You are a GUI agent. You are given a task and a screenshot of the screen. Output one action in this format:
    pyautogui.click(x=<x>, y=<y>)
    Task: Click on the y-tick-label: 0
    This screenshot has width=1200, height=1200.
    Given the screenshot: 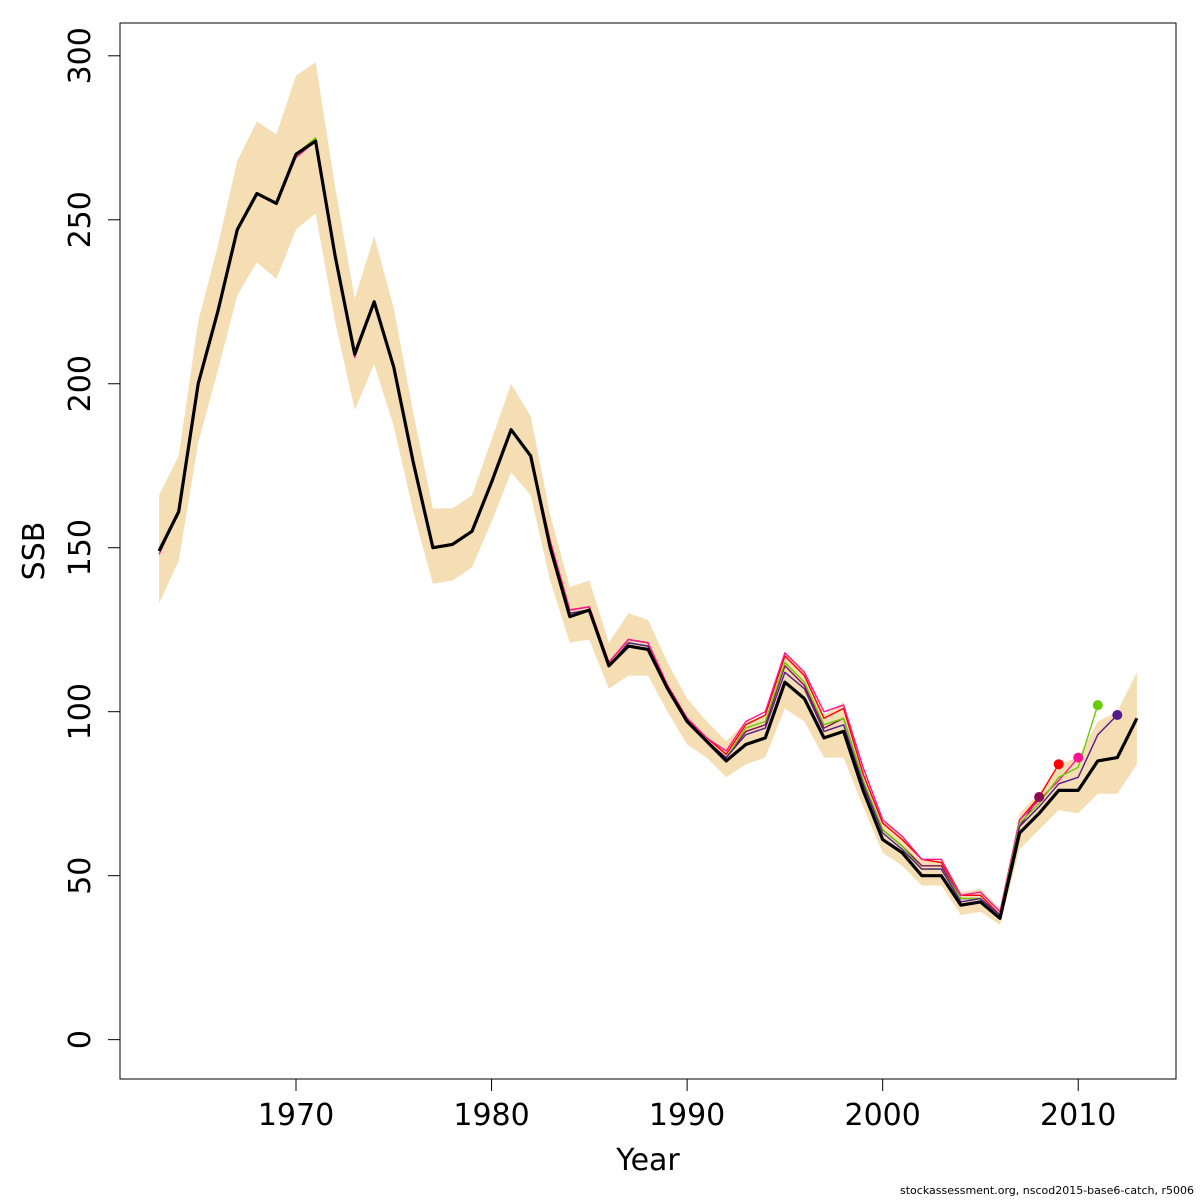 What is the action you would take?
    pyautogui.click(x=80, y=1039)
    